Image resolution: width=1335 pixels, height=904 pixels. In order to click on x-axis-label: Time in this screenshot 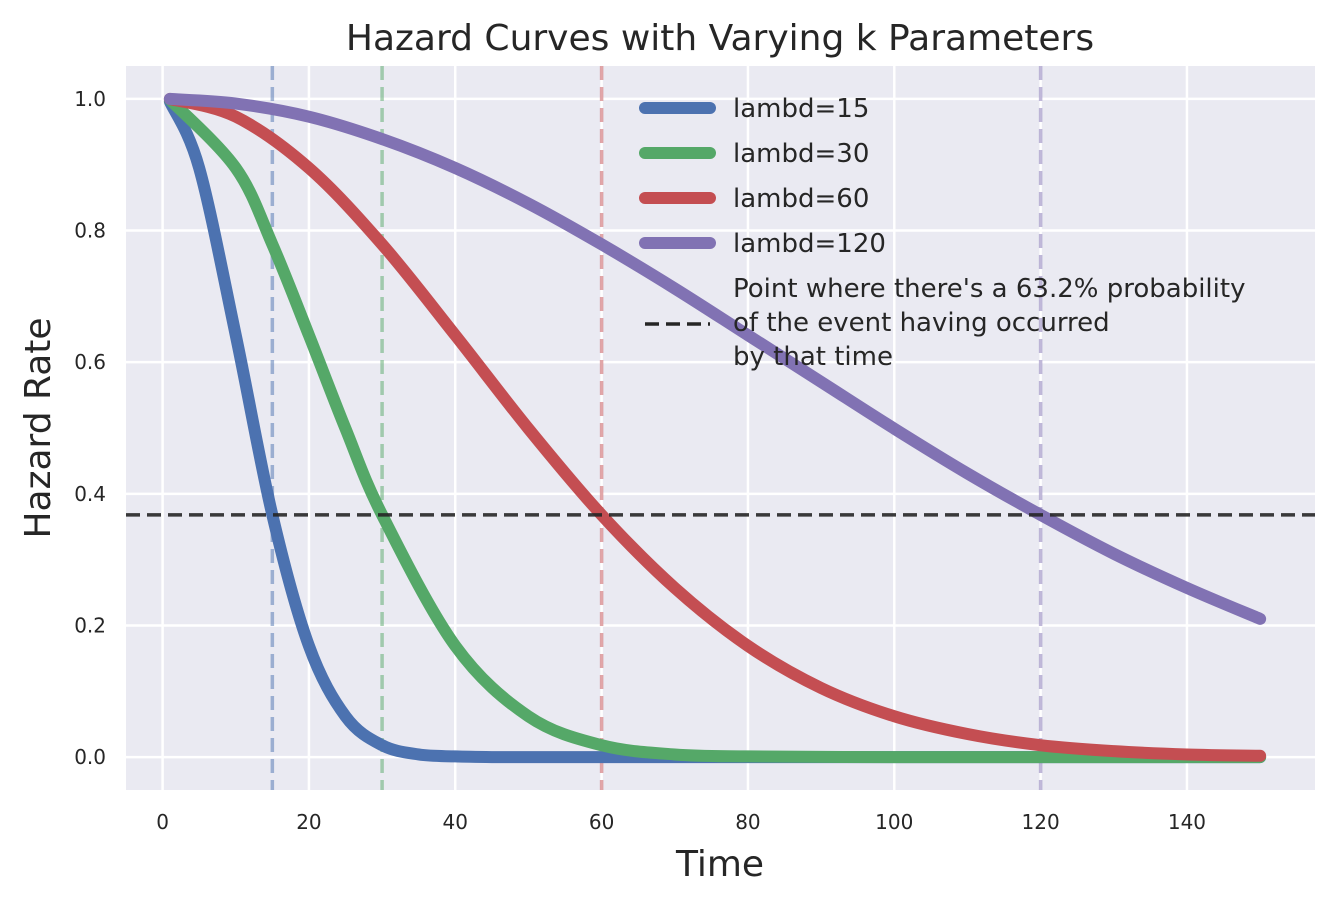, I will do `click(719, 864)`.